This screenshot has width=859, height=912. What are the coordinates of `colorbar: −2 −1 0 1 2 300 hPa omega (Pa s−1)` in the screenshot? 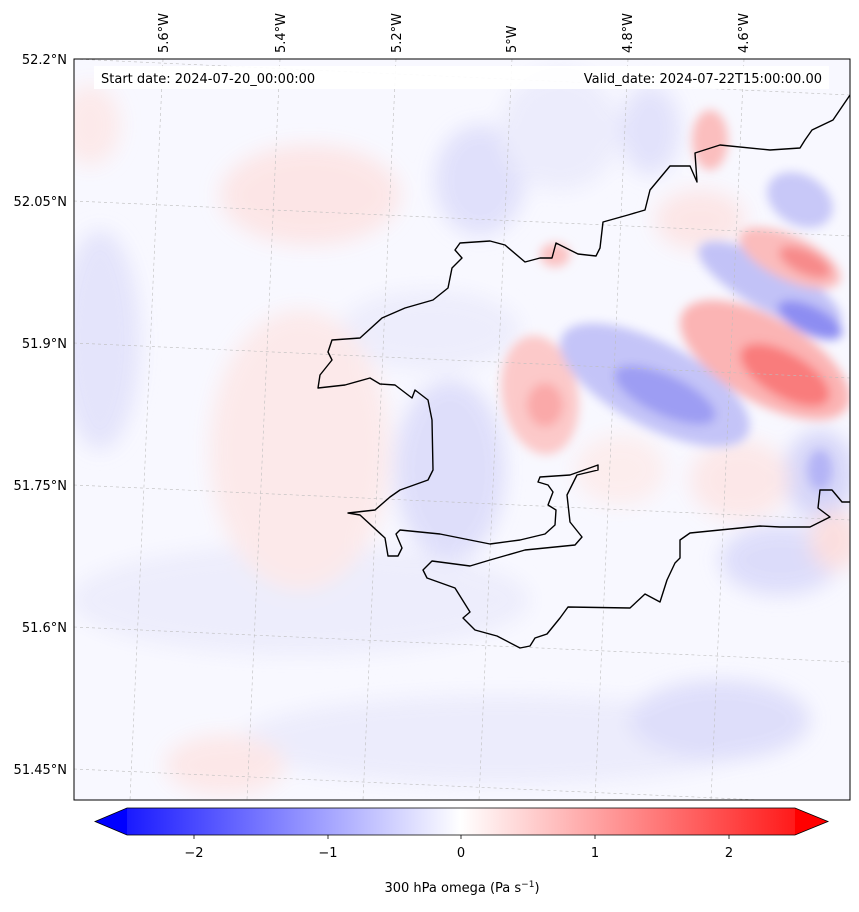 It's located at (461, 851).